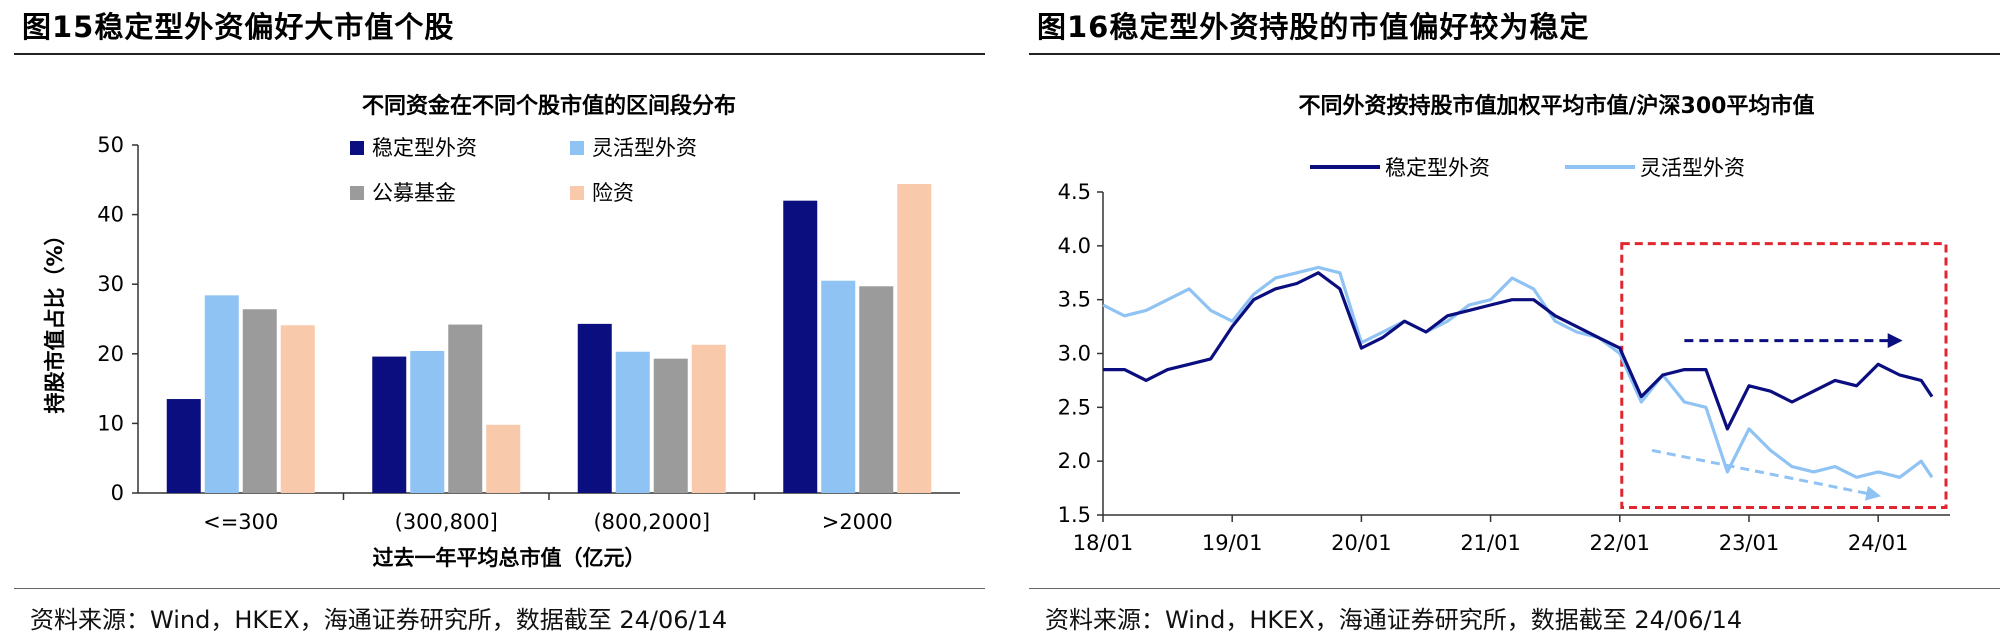 The height and width of the screenshot is (642, 2000). Describe the element at coordinates (1074, 354) in the screenshot. I see `y-tick-label: 3.0` at that location.